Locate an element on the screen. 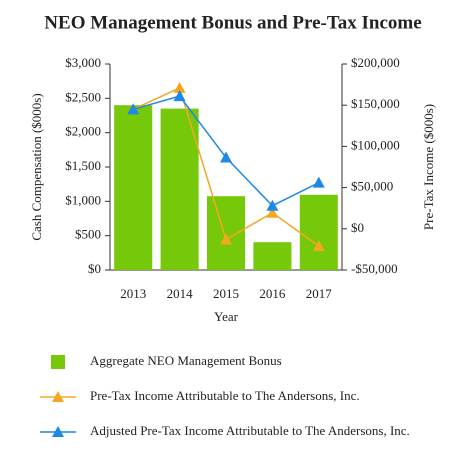  x-tick-label: 2016 is located at coordinates (272, 293).